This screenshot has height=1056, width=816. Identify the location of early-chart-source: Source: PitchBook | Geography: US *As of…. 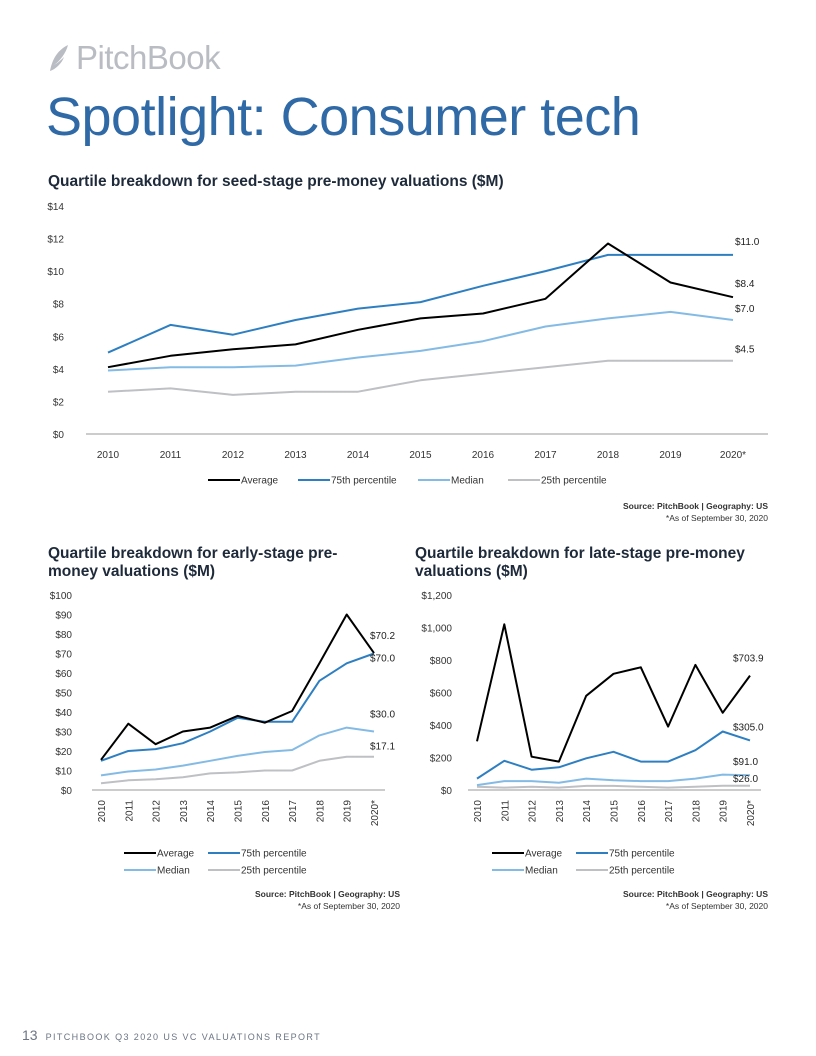
(250, 900).